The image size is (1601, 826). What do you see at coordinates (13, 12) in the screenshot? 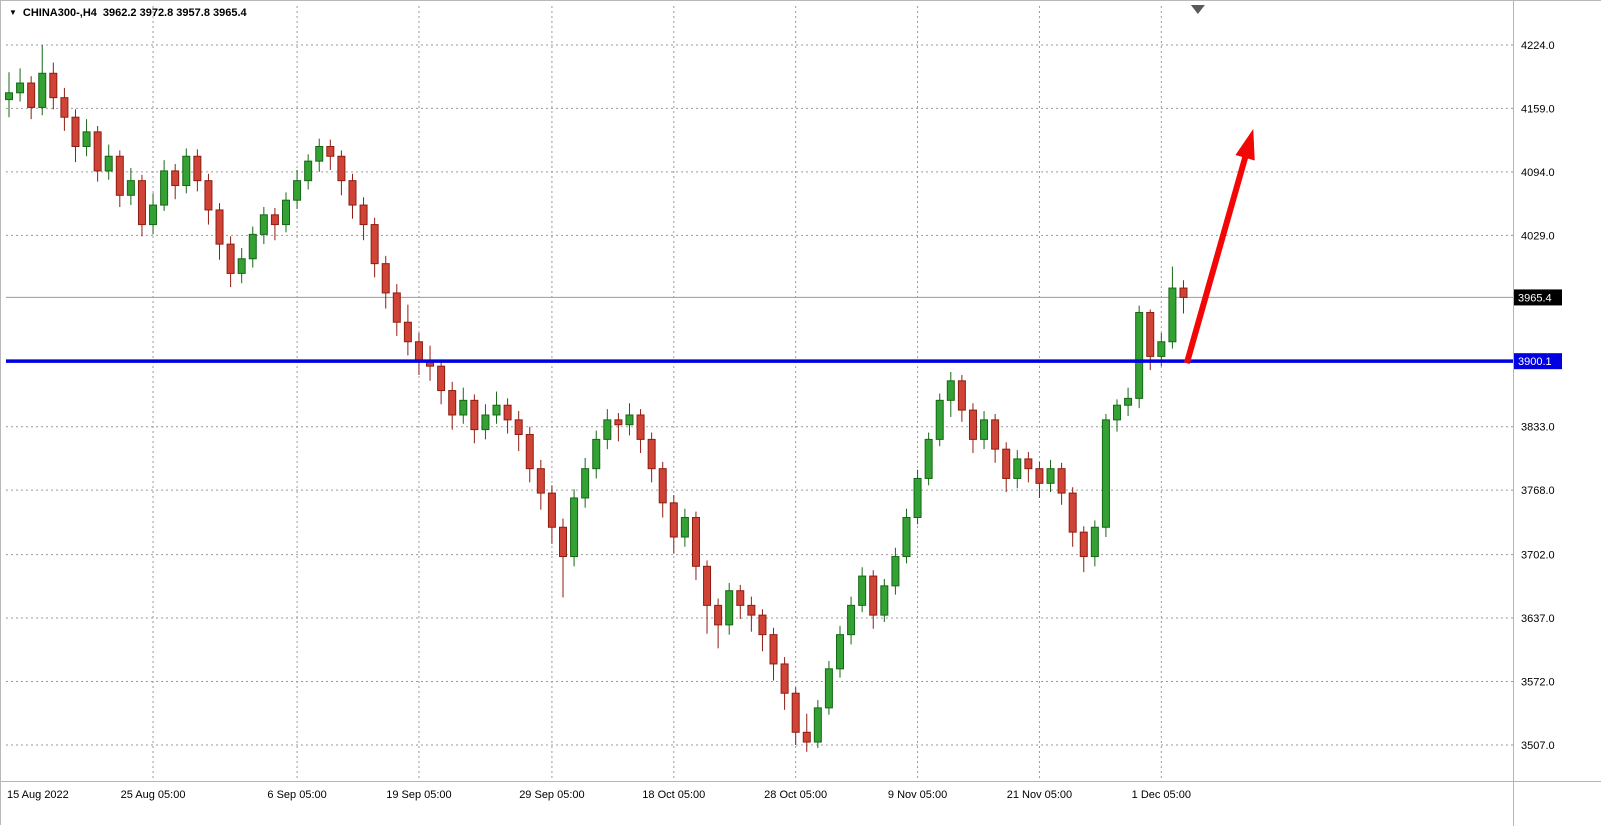
I see `symbol-dropdown-icon: ▼` at bounding box center [13, 12].